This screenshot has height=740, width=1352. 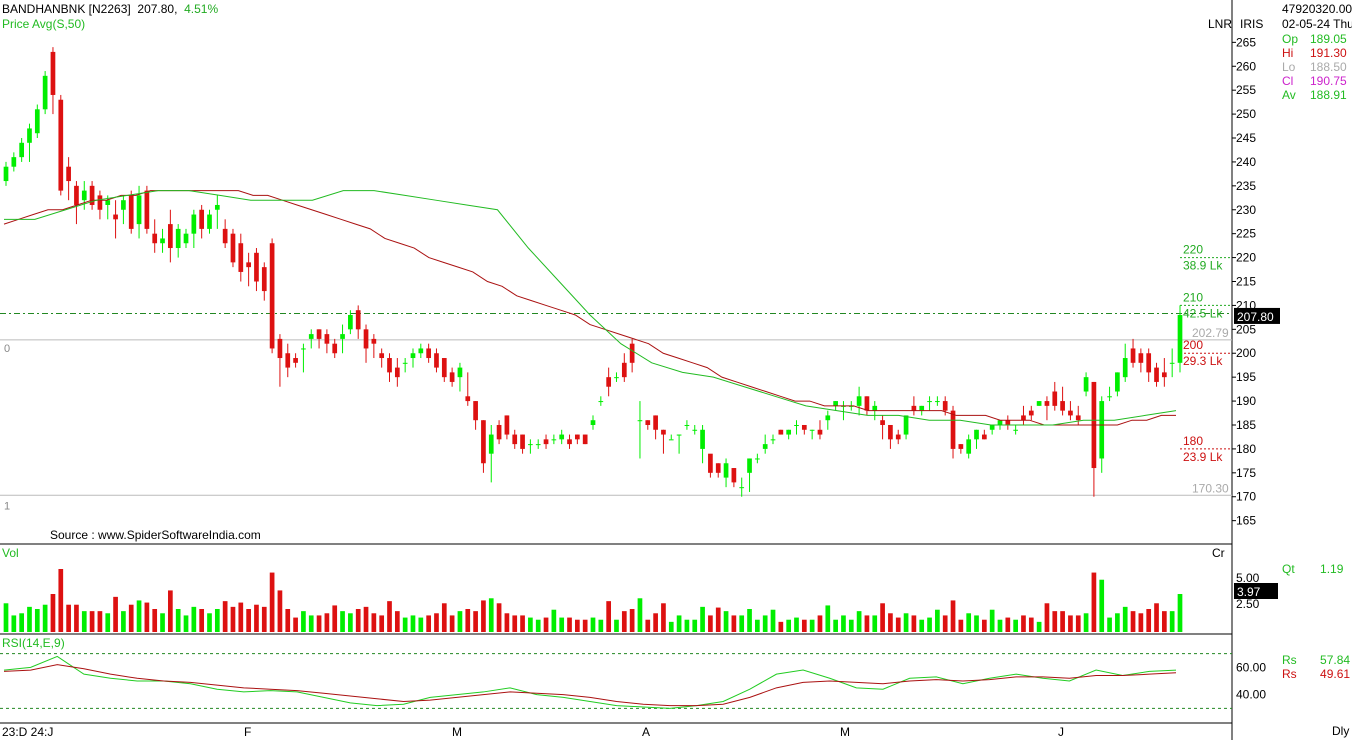 What do you see at coordinates (1246, 282) in the screenshot?
I see `y-tick-label: 215` at bounding box center [1246, 282].